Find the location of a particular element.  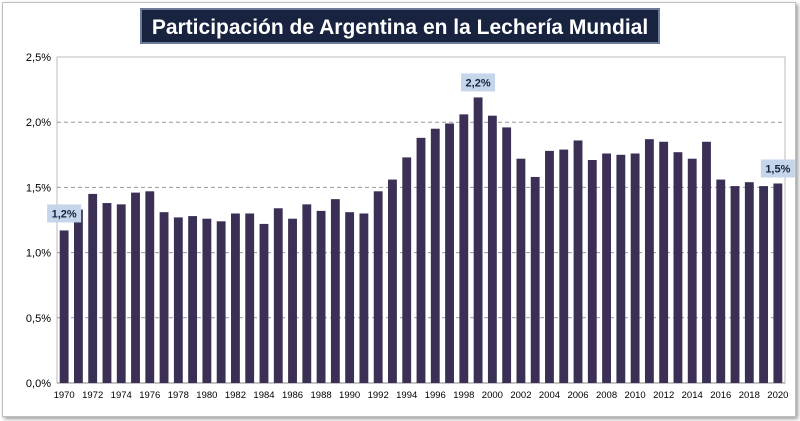

x-tick-label: 1976 is located at coordinates (149, 395).